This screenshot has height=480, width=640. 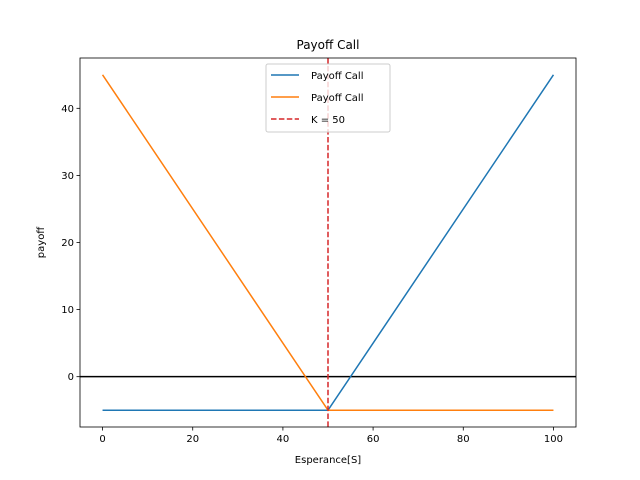 What do you see at coordinates (71, 377) in the screenshot?
I see `y-tick-label: 0` at bounding box center [71, 377].